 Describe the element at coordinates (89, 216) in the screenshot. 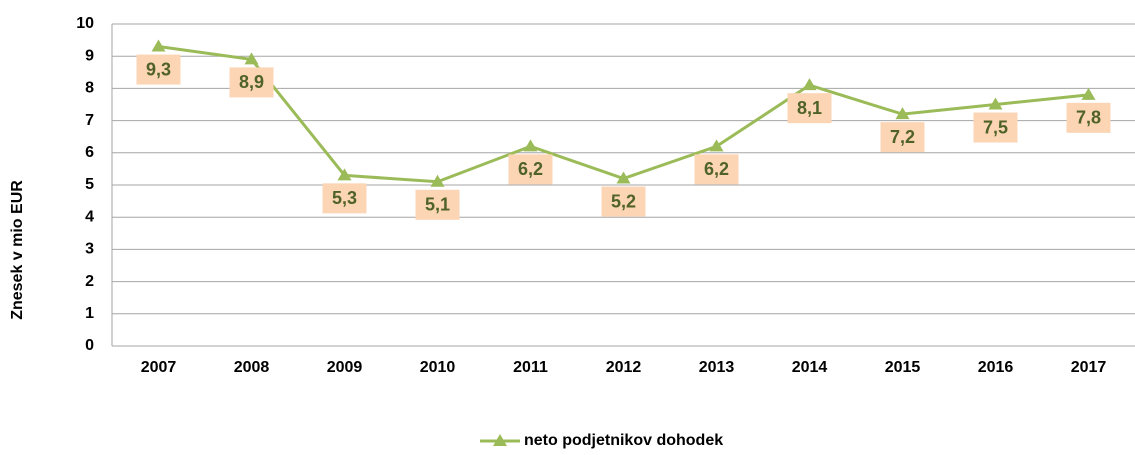

I see `y-tick-label: 4` at that location.